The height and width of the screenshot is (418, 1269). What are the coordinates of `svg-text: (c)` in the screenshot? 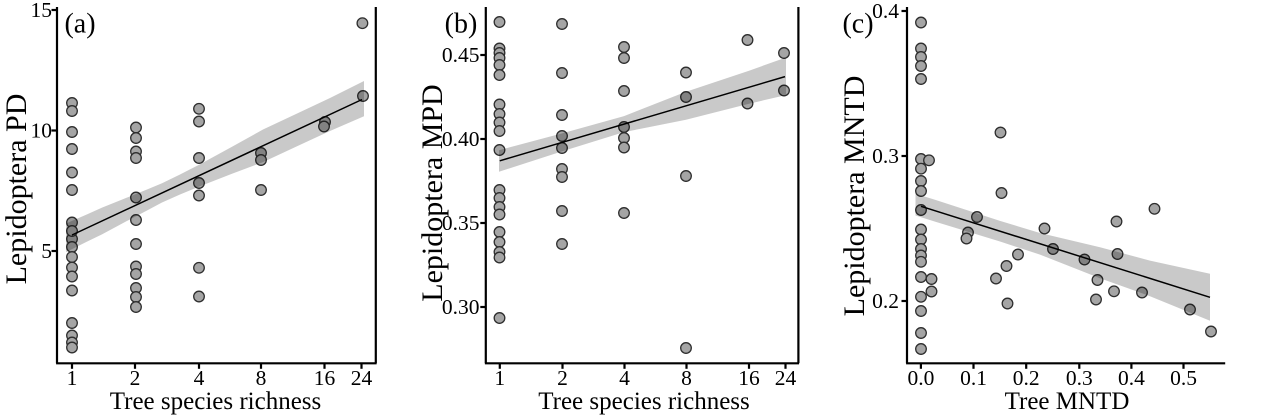 It's located at (857, 24).